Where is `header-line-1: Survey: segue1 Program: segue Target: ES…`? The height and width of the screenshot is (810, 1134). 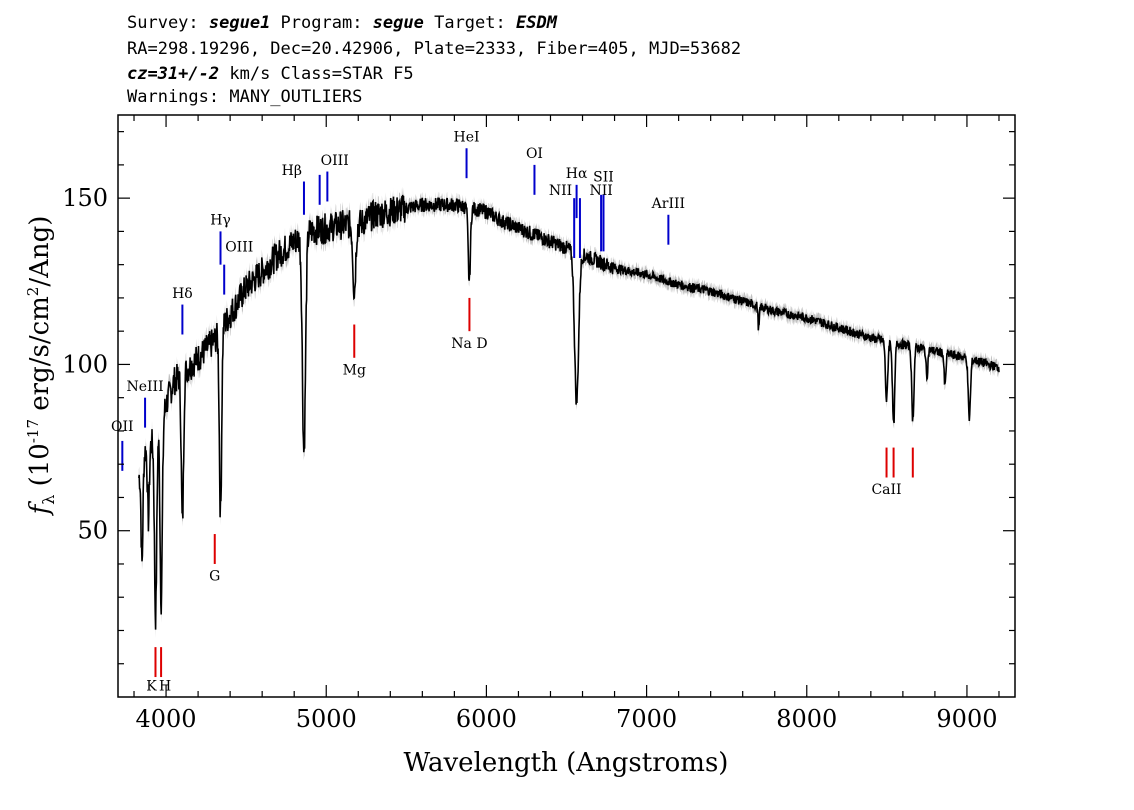
header-line-1: Survey: segue1 Program: segue Target: ES… is located at coordinates (342, 23).